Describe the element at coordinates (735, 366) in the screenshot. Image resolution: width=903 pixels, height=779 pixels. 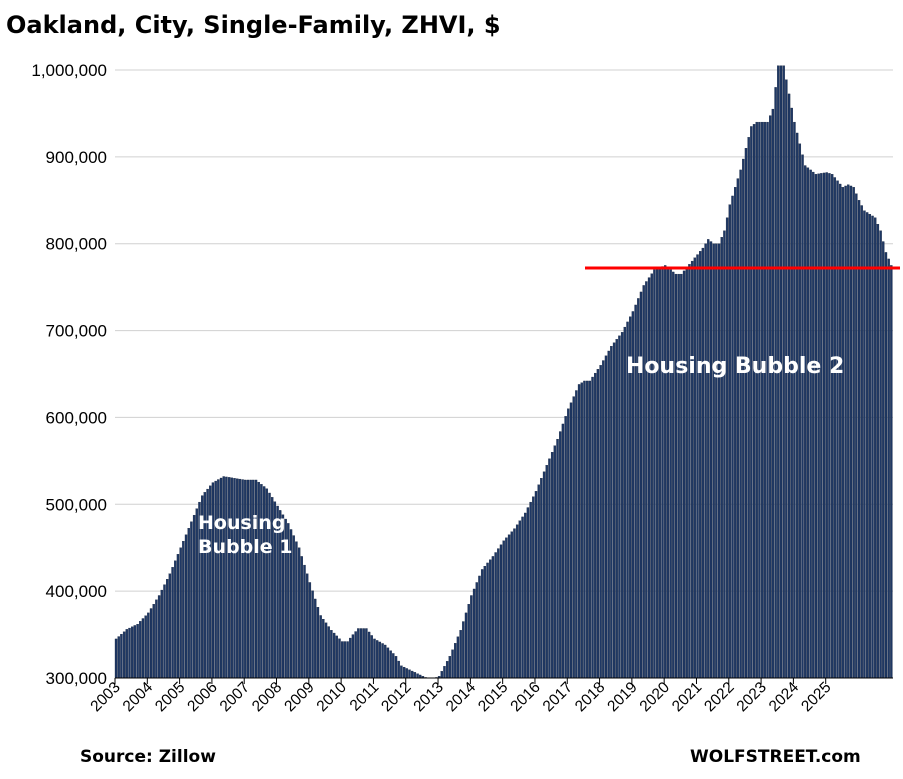
I see `annotation-housing-bubble-2: Housing Bubble 2` at that location.